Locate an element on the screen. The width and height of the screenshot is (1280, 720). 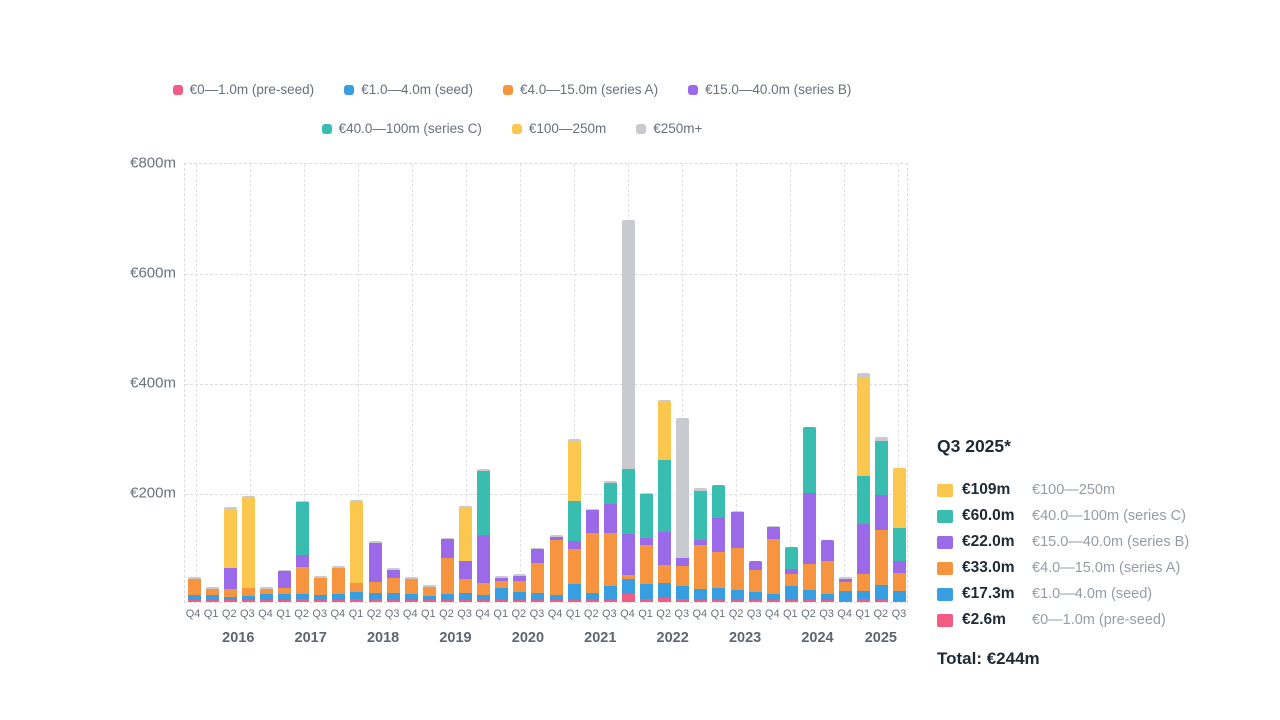
legend-label: €4.0—15.0m (series A) is located at coordinates (589, 89).